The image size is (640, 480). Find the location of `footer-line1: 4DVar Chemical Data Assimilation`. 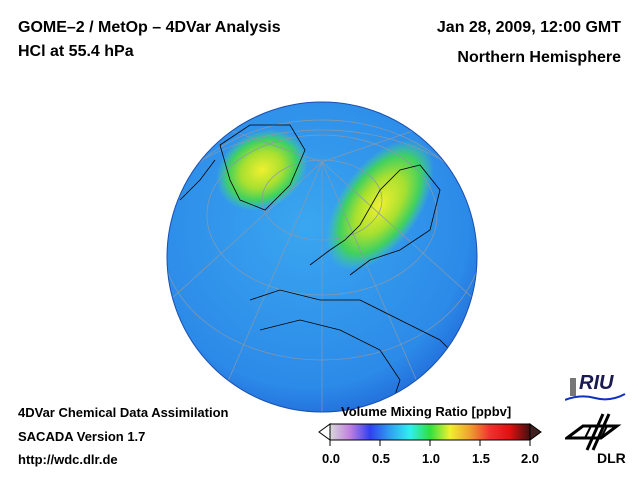

footer-line1: 4DVar Chemical Data Assimilation is located at coordinates (123, 412).